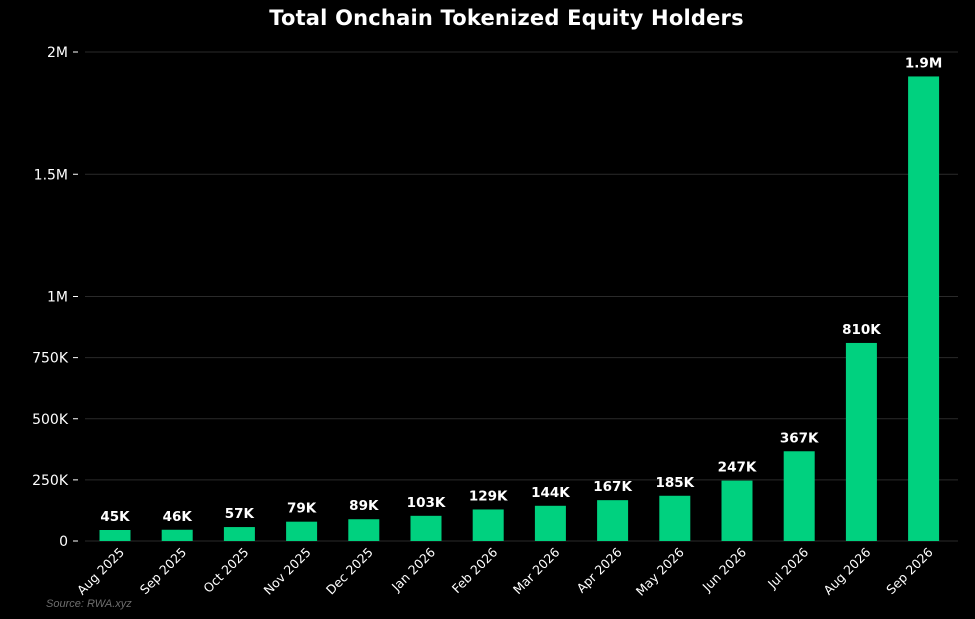  What do you see at coordinates (50, 359) in the screenshot?
I see `y-tick-label: 750K` at bounding box center [50, 359].